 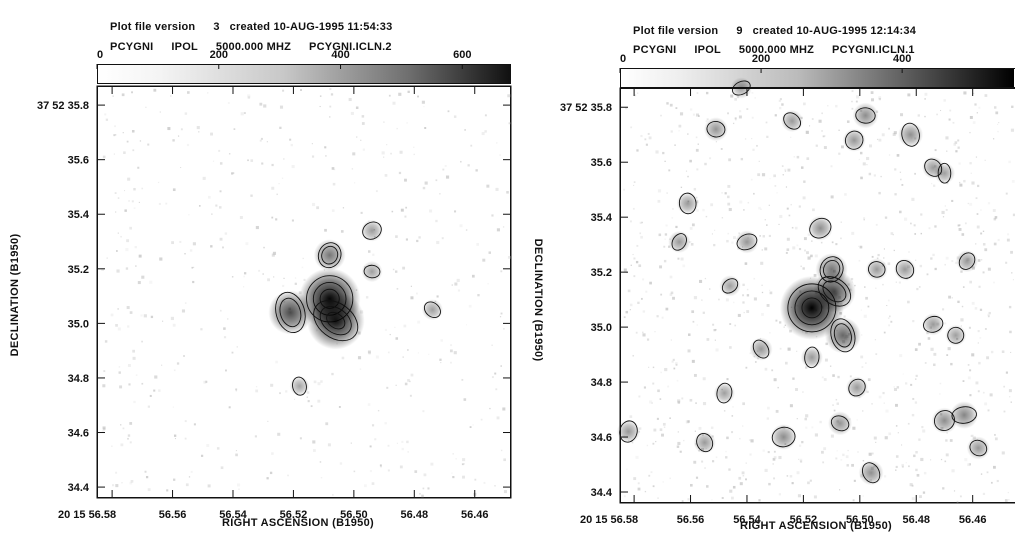 I want to click on y-tick-label: 35.2, so click(x=78, y=270).